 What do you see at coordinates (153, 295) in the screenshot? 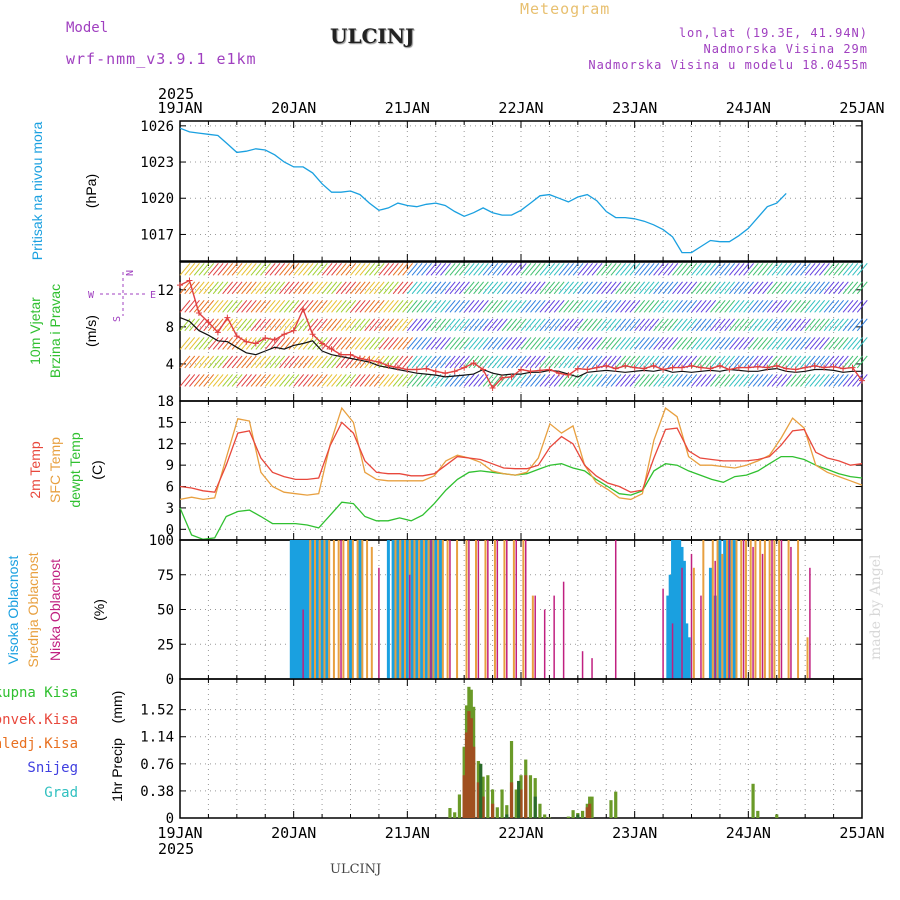
I see `compass-east: E` at bounding box center [153, 295].